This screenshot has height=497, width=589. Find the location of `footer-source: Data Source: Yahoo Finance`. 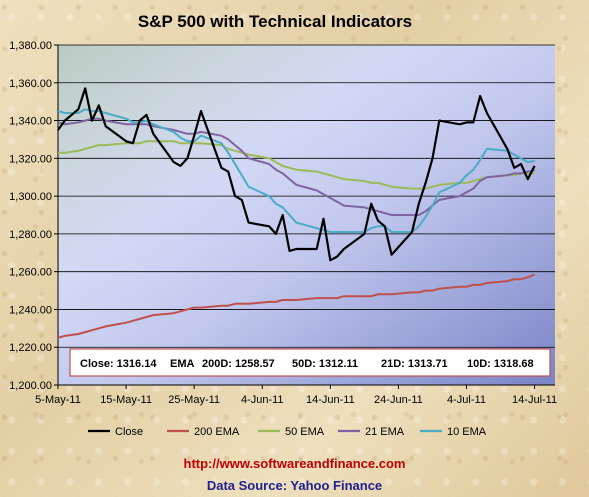

footer-source: Data Source: Yahoo Finance is located at coordinates (294, 485).